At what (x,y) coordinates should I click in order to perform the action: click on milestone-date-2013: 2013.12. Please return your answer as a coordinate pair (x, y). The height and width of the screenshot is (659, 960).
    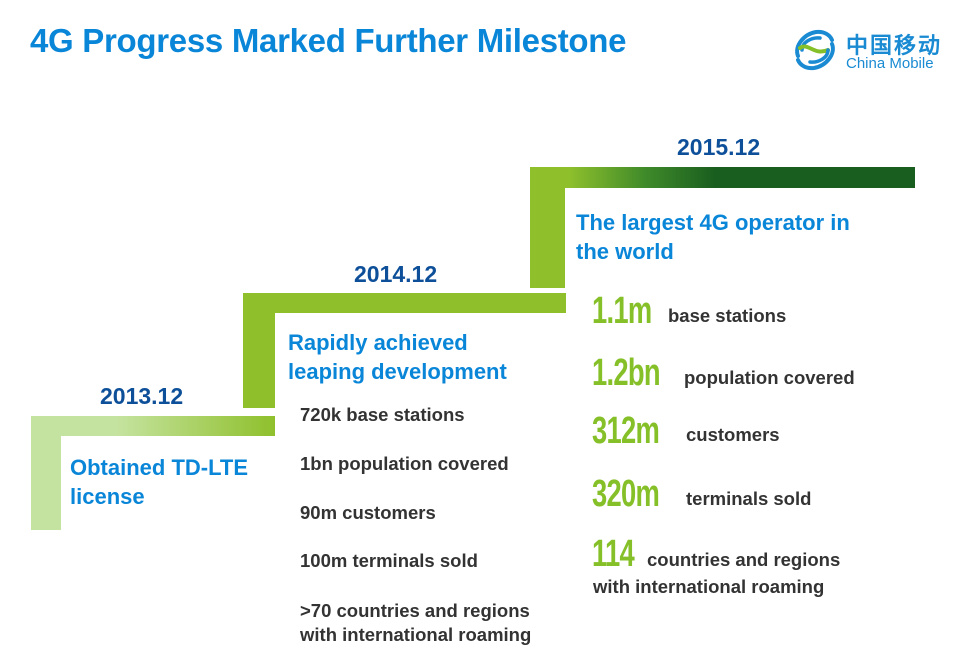
    Looking at the image, I should click on (142, 396).